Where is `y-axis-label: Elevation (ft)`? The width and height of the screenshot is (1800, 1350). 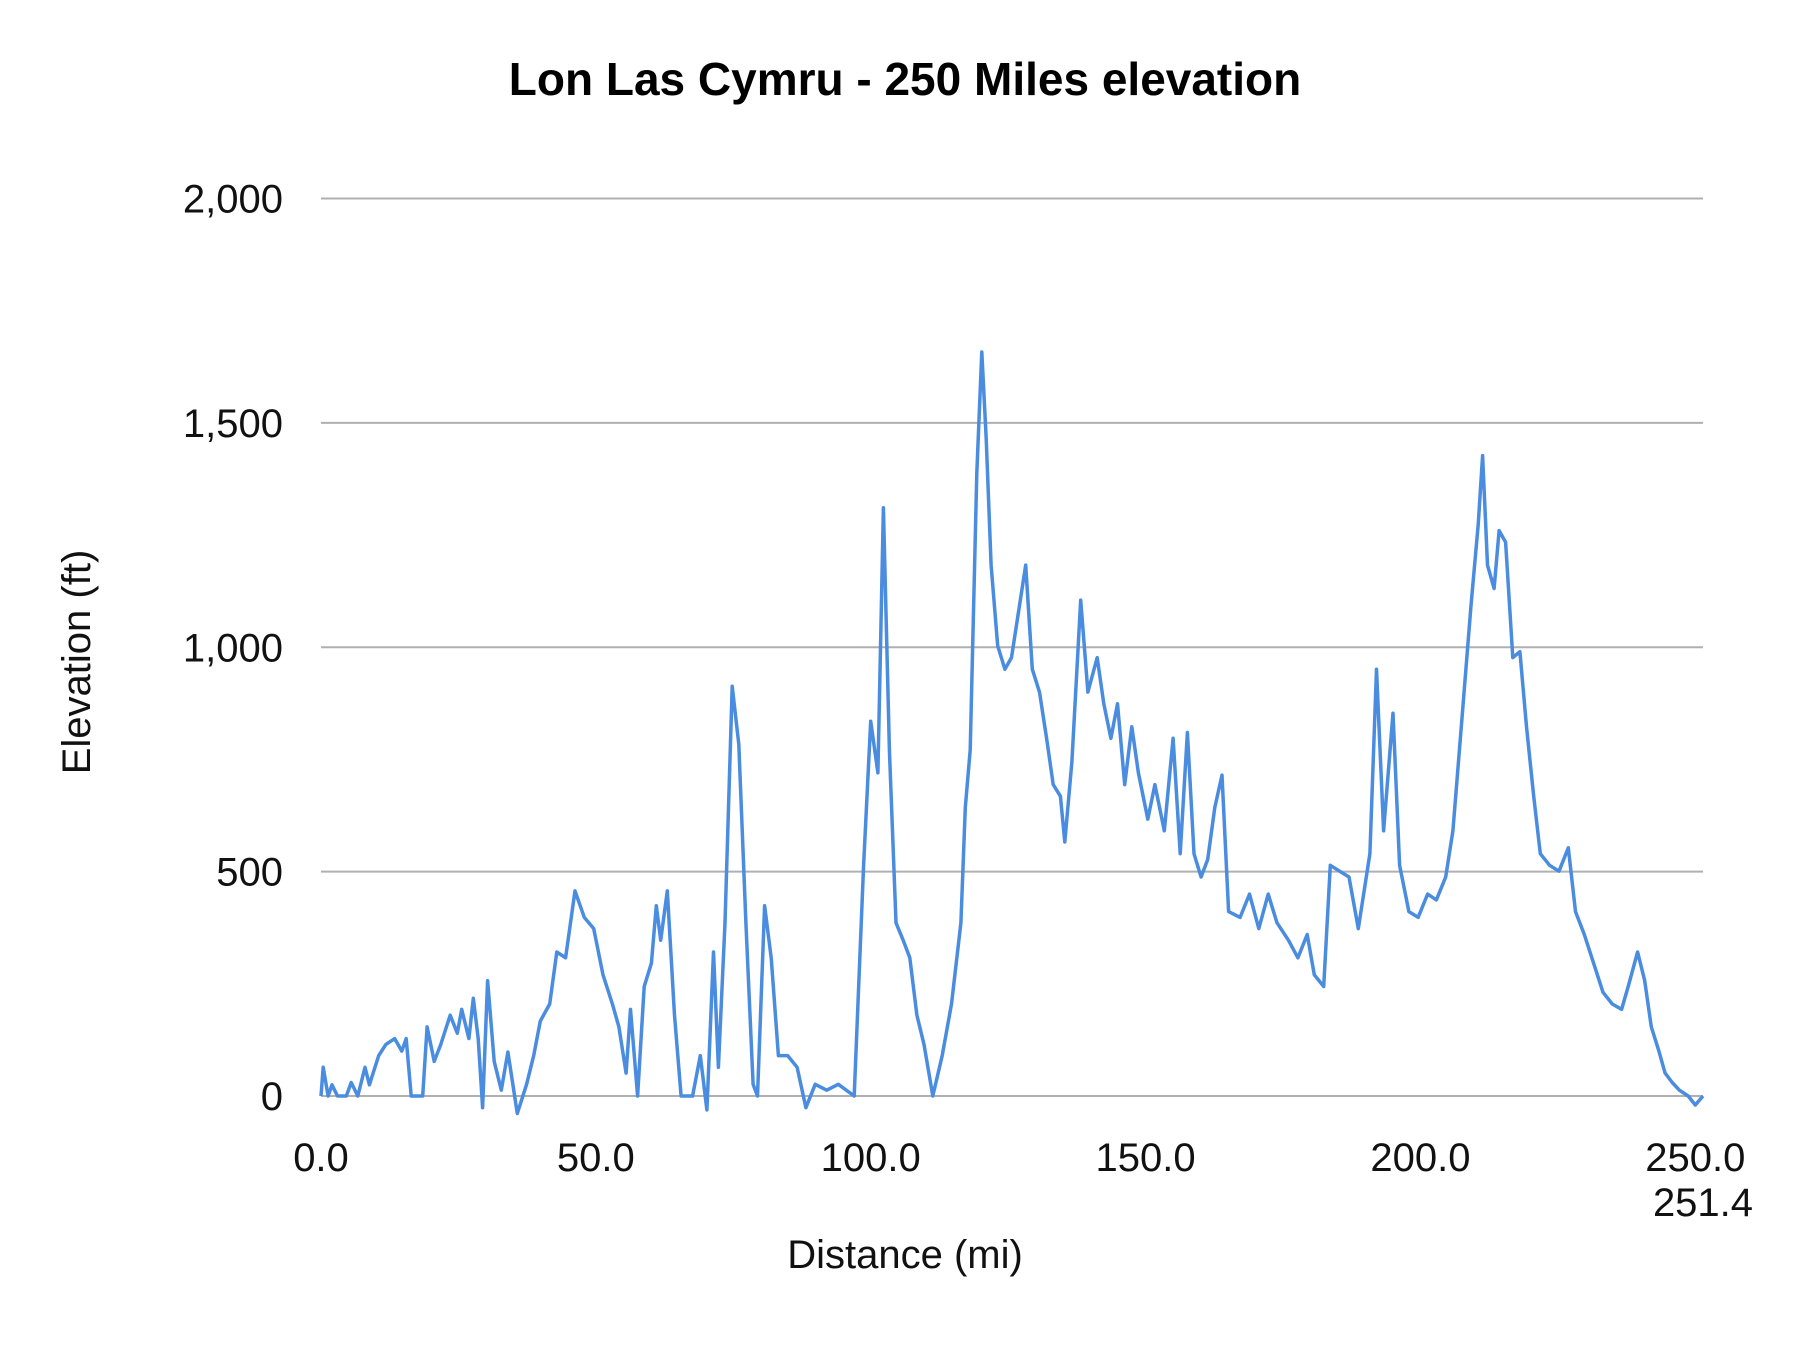
y-axis-label: Elevation (ft) is located at coordinates (77, 662).